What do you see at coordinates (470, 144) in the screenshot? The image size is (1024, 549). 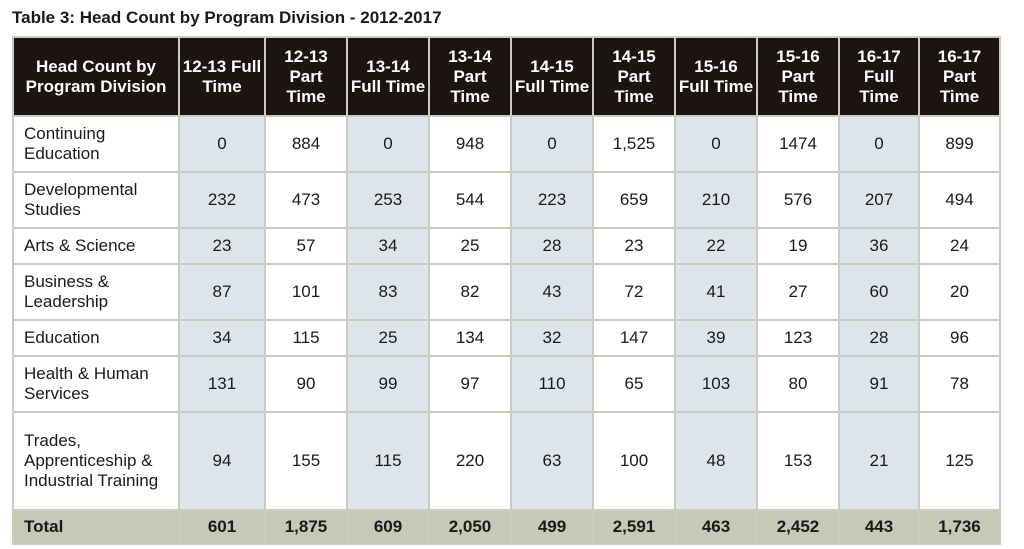 I see `table-cell: 948` at bounding box center [470, 144].